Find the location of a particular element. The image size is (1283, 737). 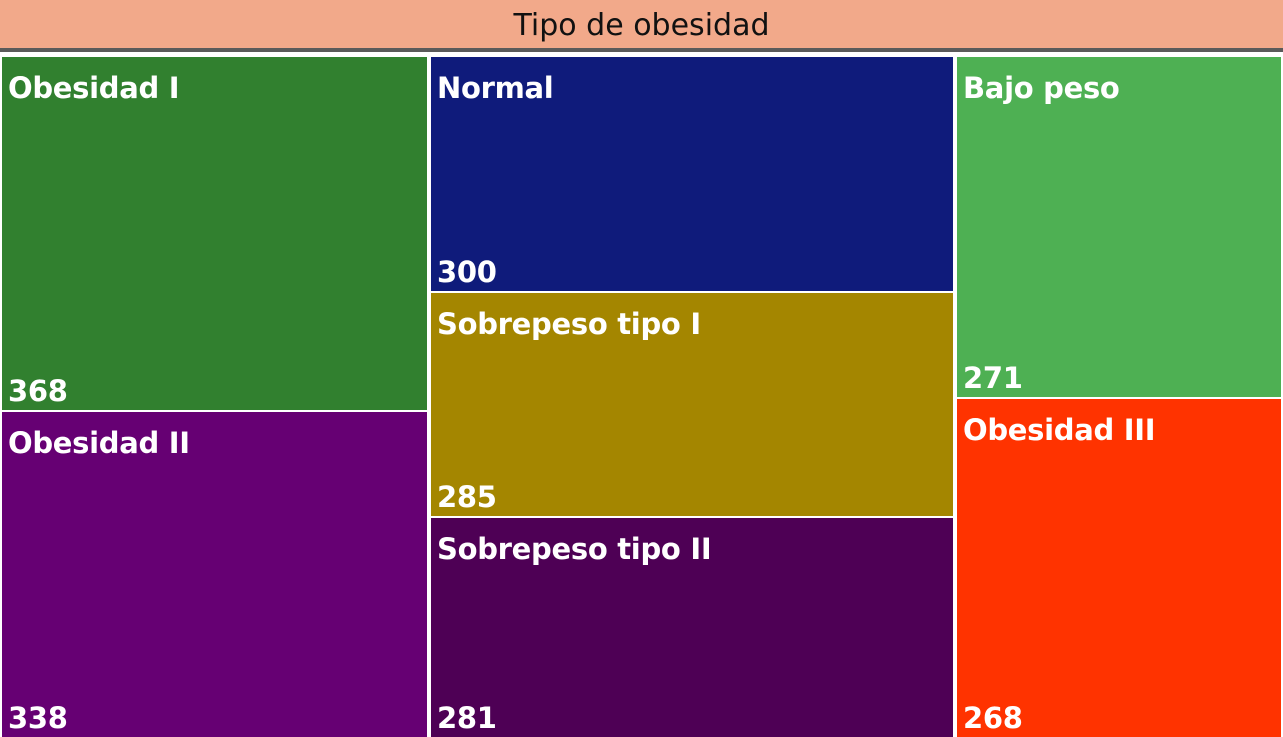

tile-value: 281 is located at coordinates (467, 718).